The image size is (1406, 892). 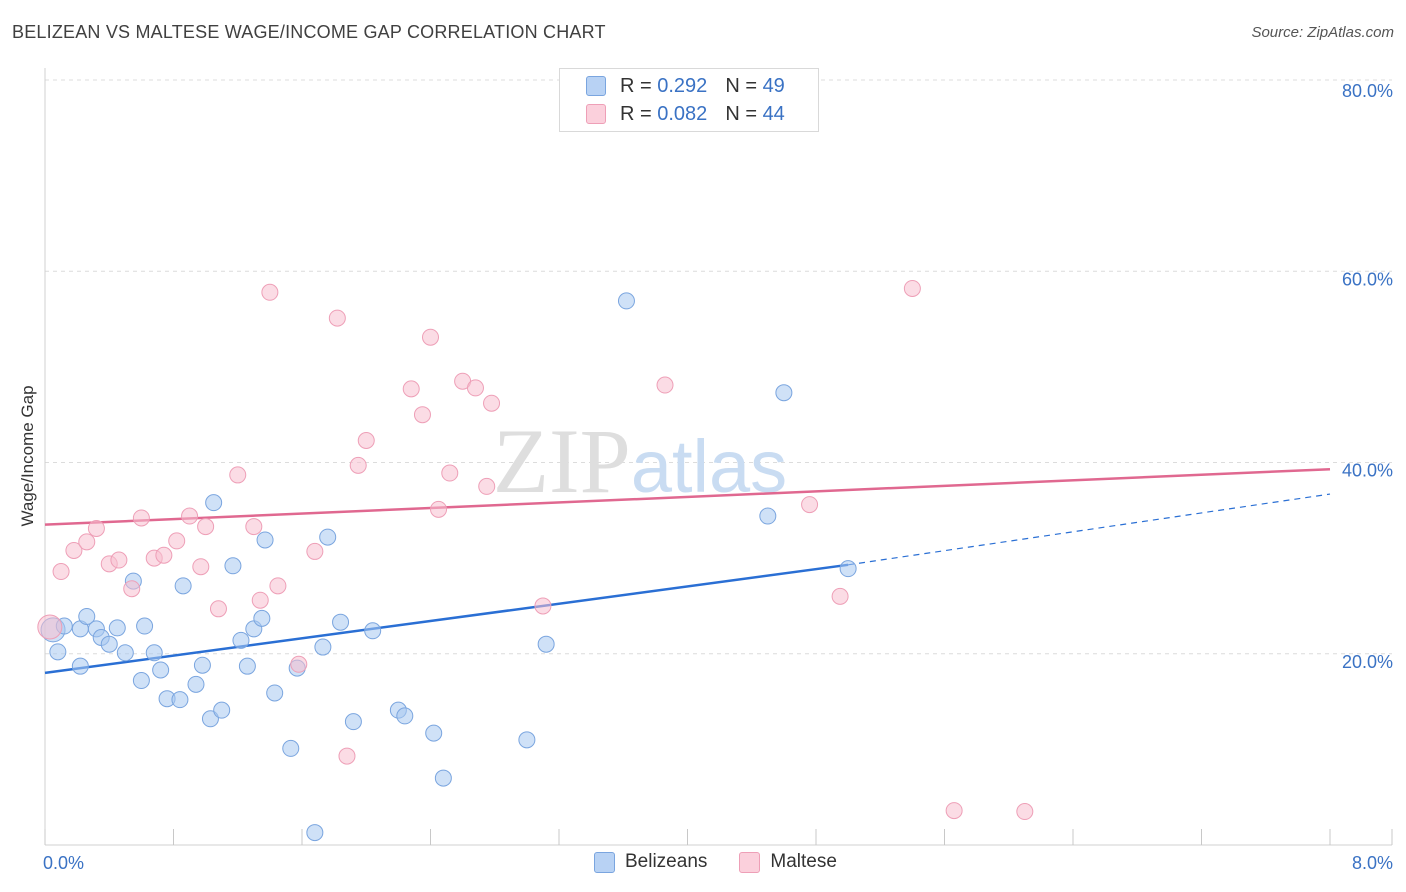 I want to click on x-tick-label: 0.0%, so click(x=63, y=863).